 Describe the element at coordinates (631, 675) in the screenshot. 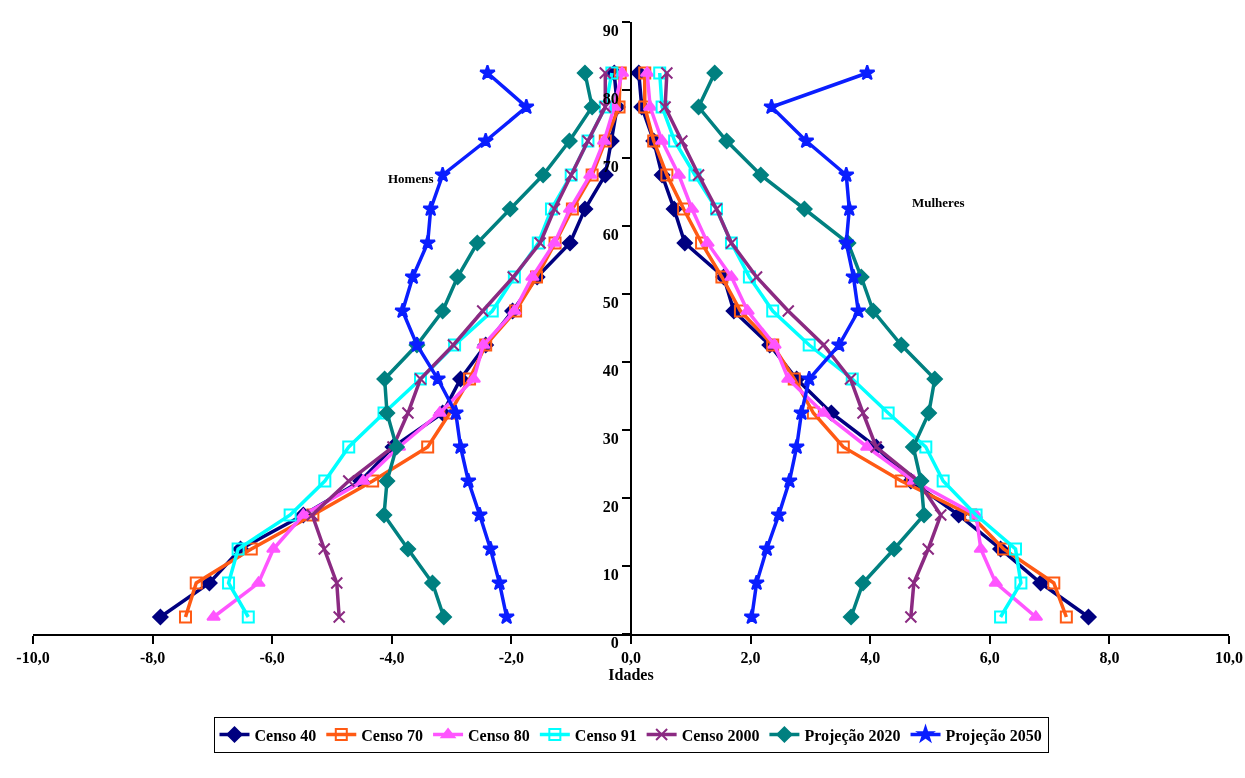

I see `x-axis-title: Idades` at that location.